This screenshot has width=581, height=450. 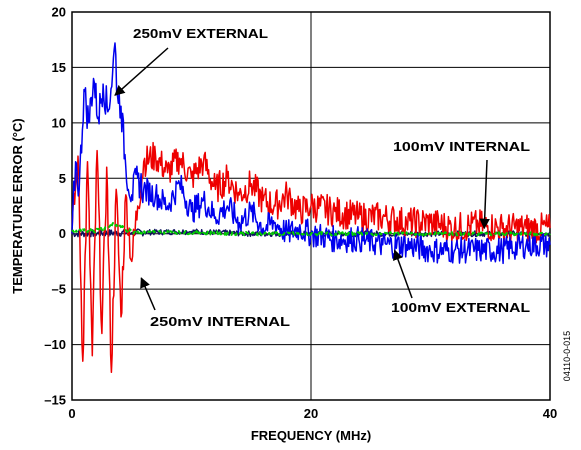 I want to click on x-tick-label: 0, so click(x=71, y=413).